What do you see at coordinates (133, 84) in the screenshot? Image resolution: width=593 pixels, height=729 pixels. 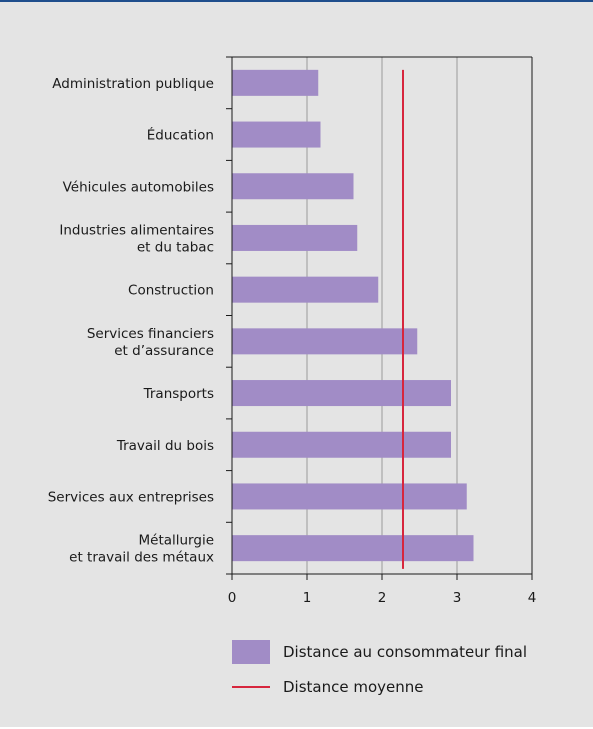 I see `category-label: Administration publique` at bounding box center [133, 84].